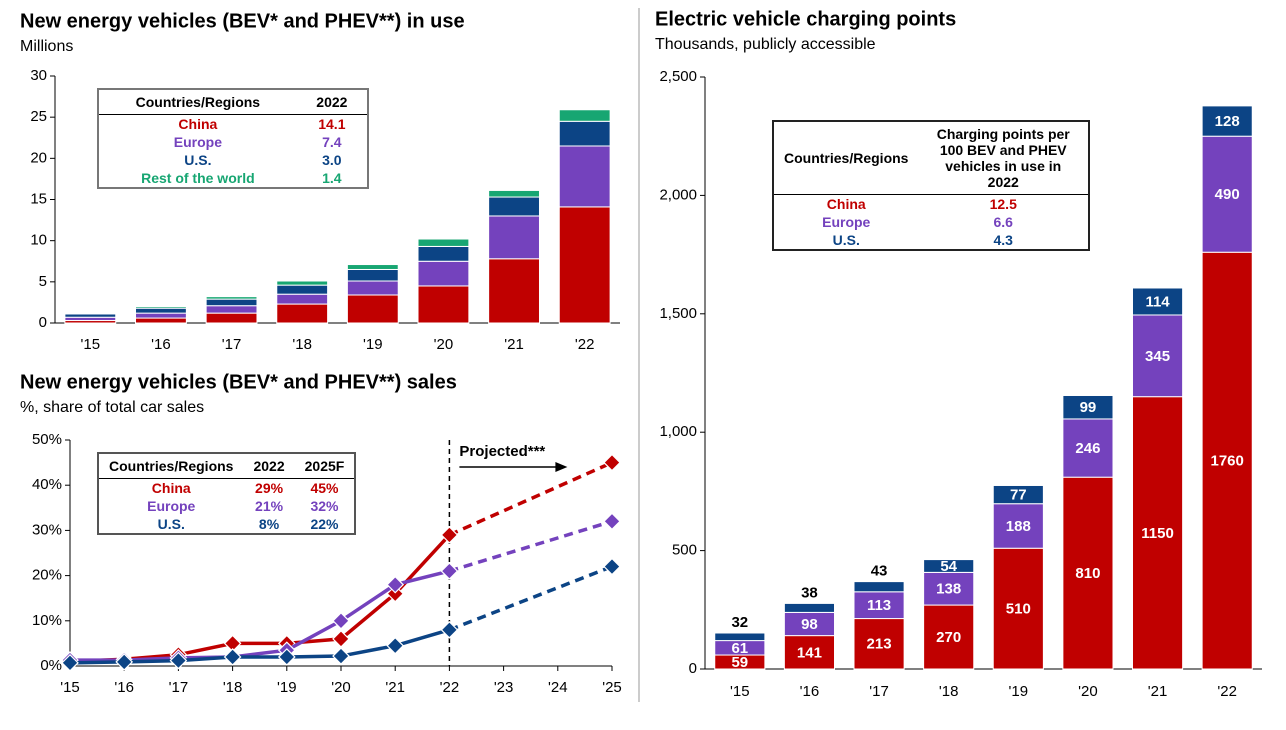 The height and width of the screenshot is (730, 1286). What do you see at coordinates (47, 439) in the screenshot?
I see `y-tick-label: 50%` at bounding box center [47, 439].